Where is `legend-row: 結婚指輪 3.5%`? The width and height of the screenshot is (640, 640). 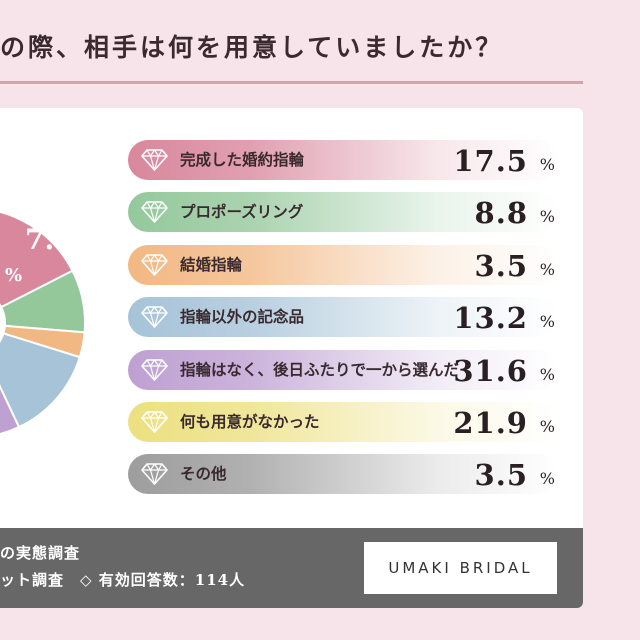
legend-row: 結婚指輪 3.5% is located at coordinates (343, 264).